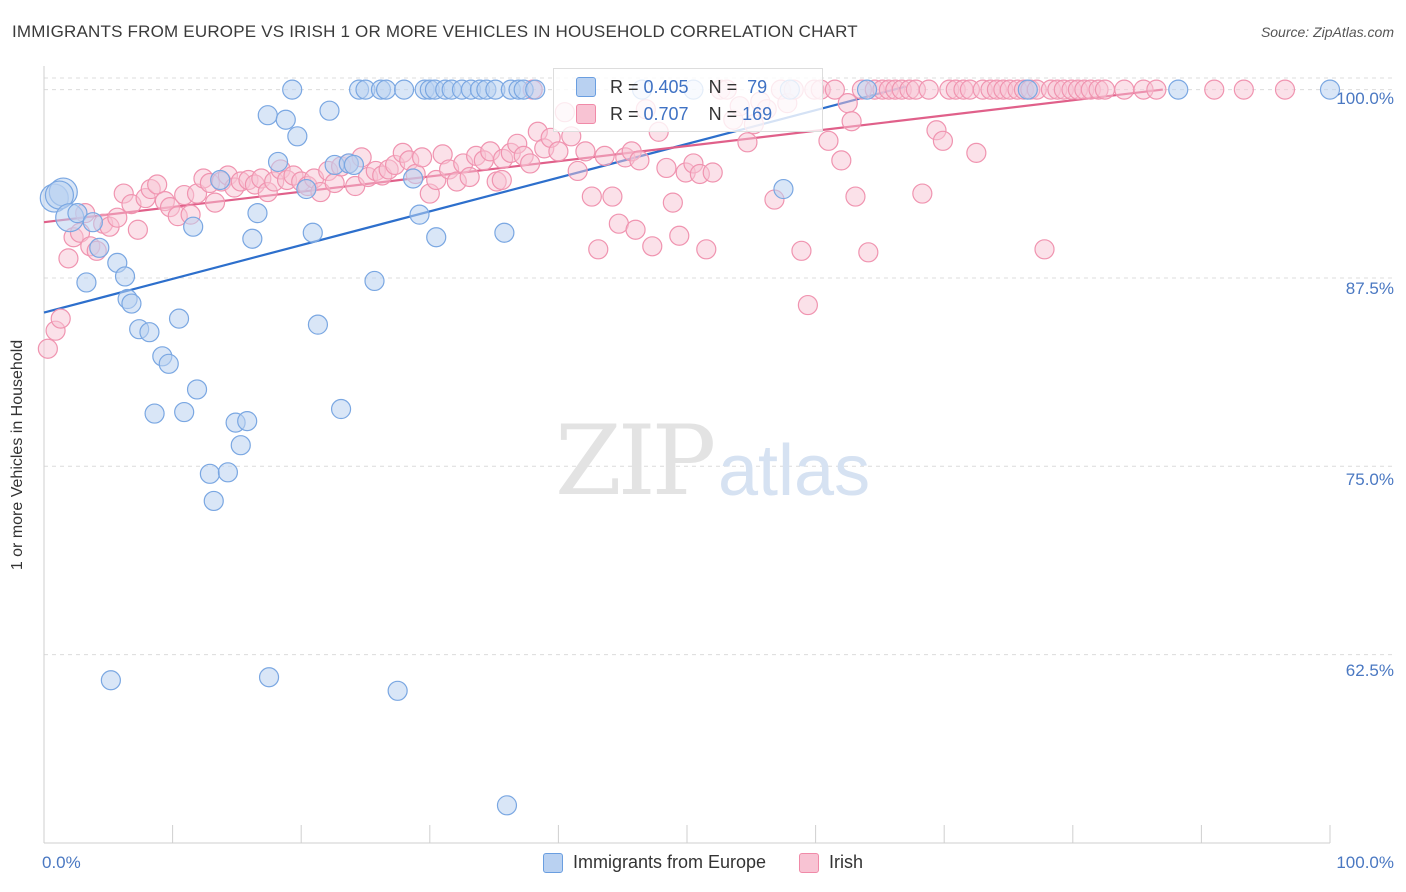 The image size is (1406, 892). What do you see at coordinates (1365, 98) in the screenshot?
I see `y-tick-label: 100.0%` at bounding box center [1365, 98].